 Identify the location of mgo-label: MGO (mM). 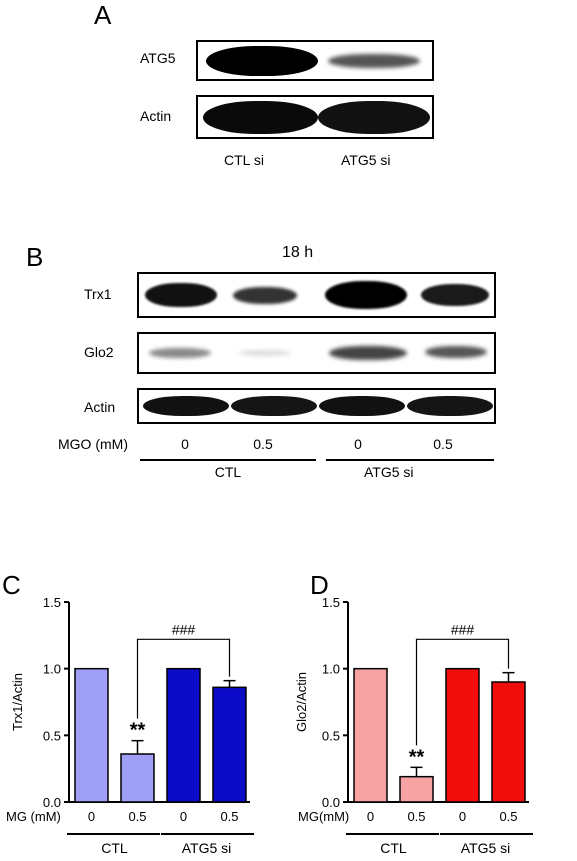
(93, 444).